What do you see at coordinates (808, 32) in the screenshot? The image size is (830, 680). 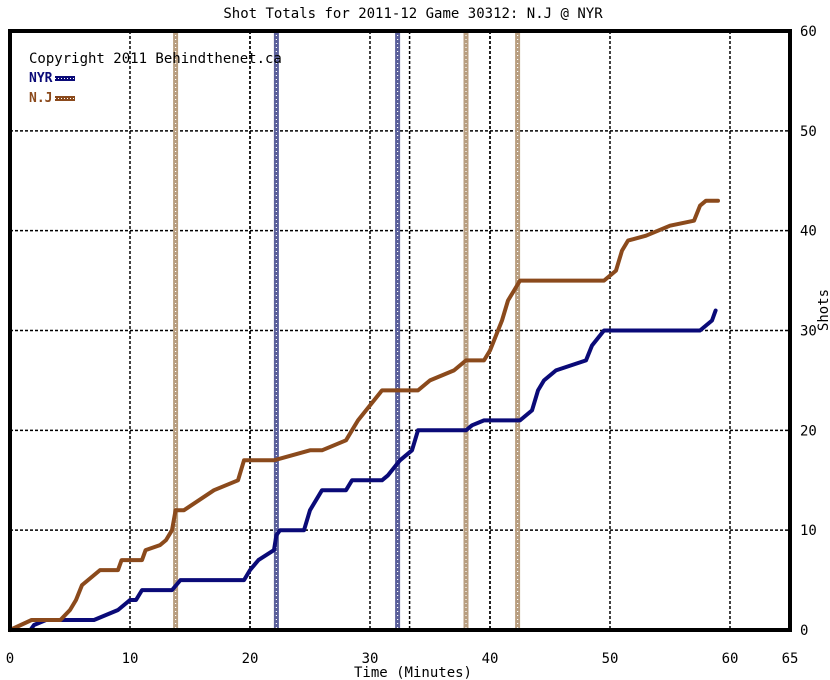 I see `y-tick-label: 60` at bounding box center [808, 32].